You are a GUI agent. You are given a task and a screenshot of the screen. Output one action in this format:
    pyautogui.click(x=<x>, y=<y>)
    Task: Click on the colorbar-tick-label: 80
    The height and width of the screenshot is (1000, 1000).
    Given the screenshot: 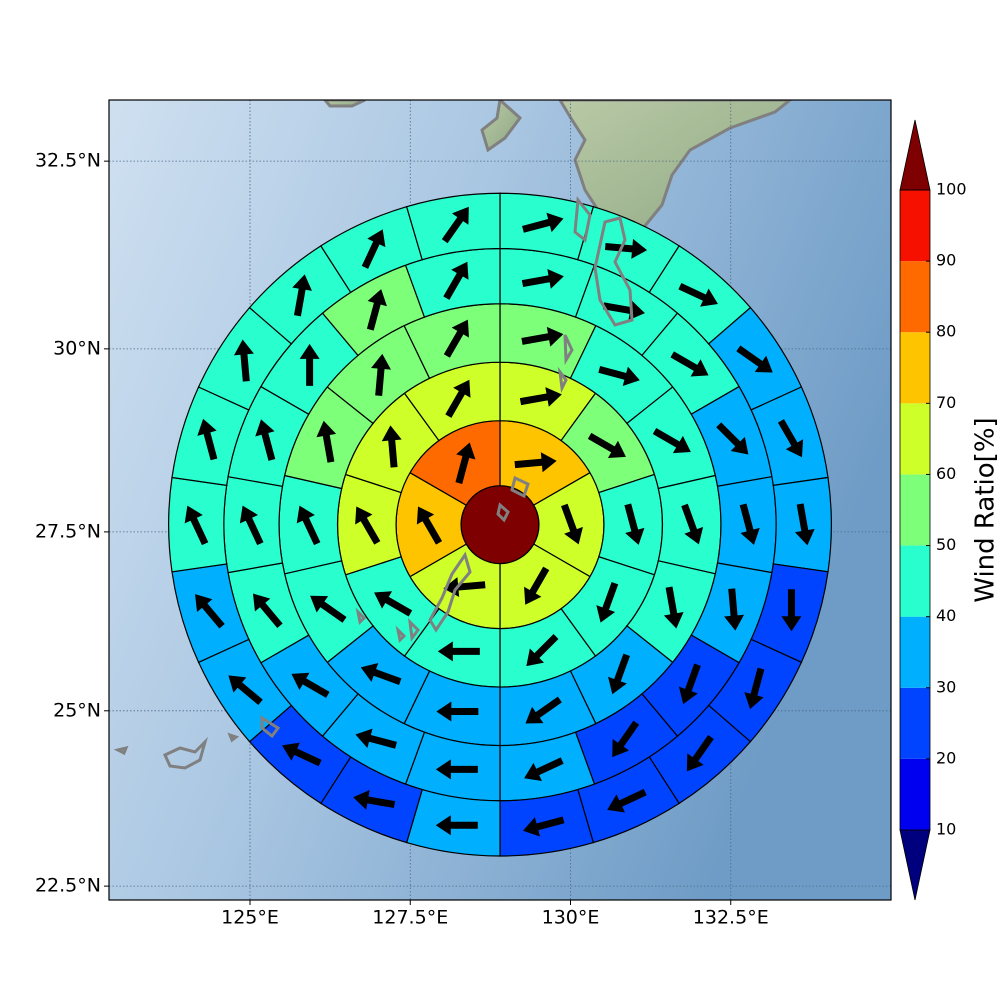 What is the action you would take?
    pyautogui.click(x=946, y=331)
    